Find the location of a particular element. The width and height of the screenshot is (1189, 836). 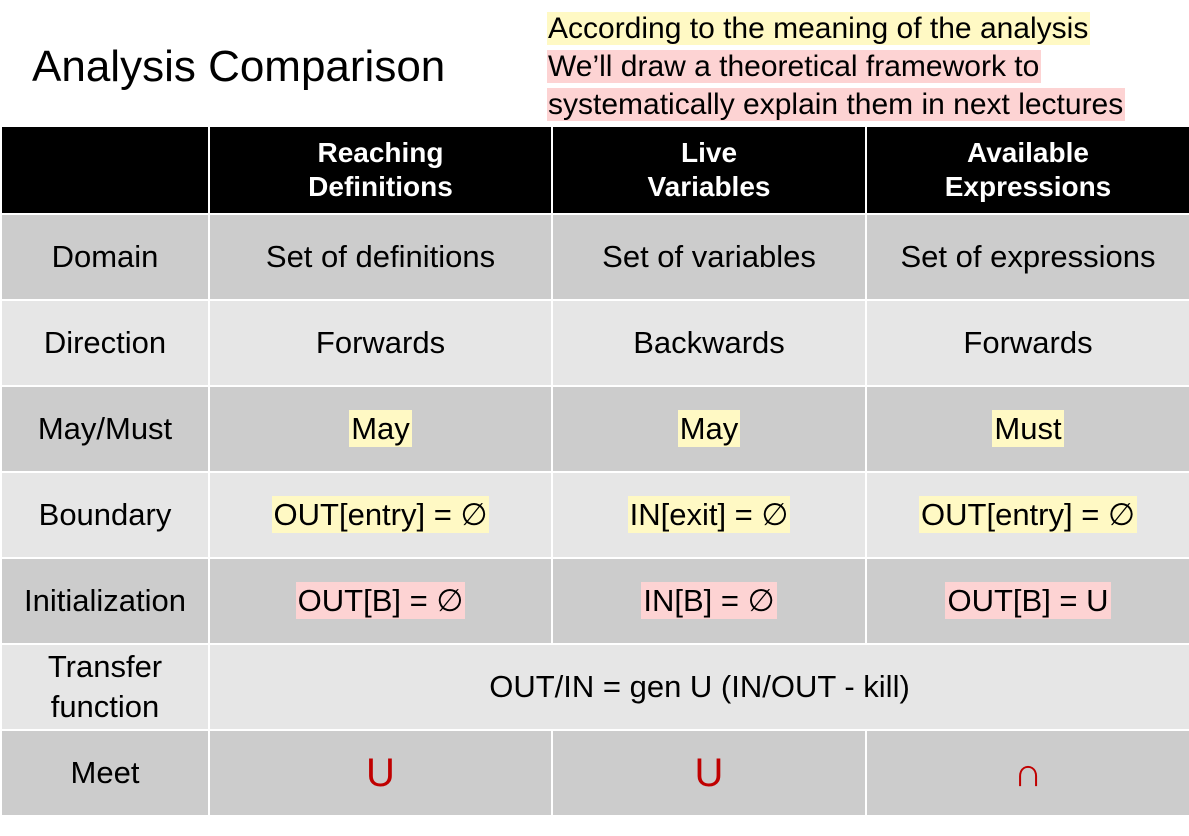

header-line: Variables is located at coordinates (709, 186).